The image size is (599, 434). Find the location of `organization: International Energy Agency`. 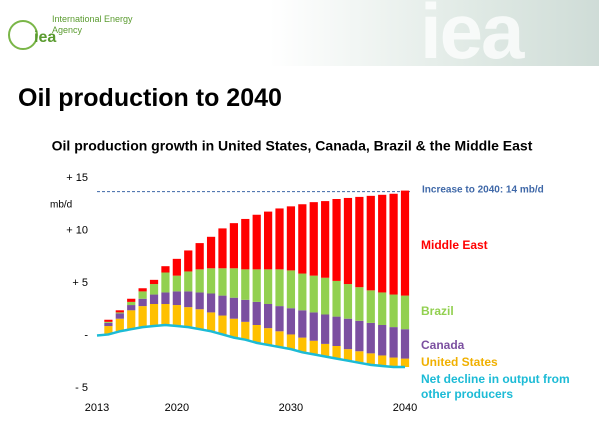

organization: International Energy Agency is located at coordinates (92, 24).